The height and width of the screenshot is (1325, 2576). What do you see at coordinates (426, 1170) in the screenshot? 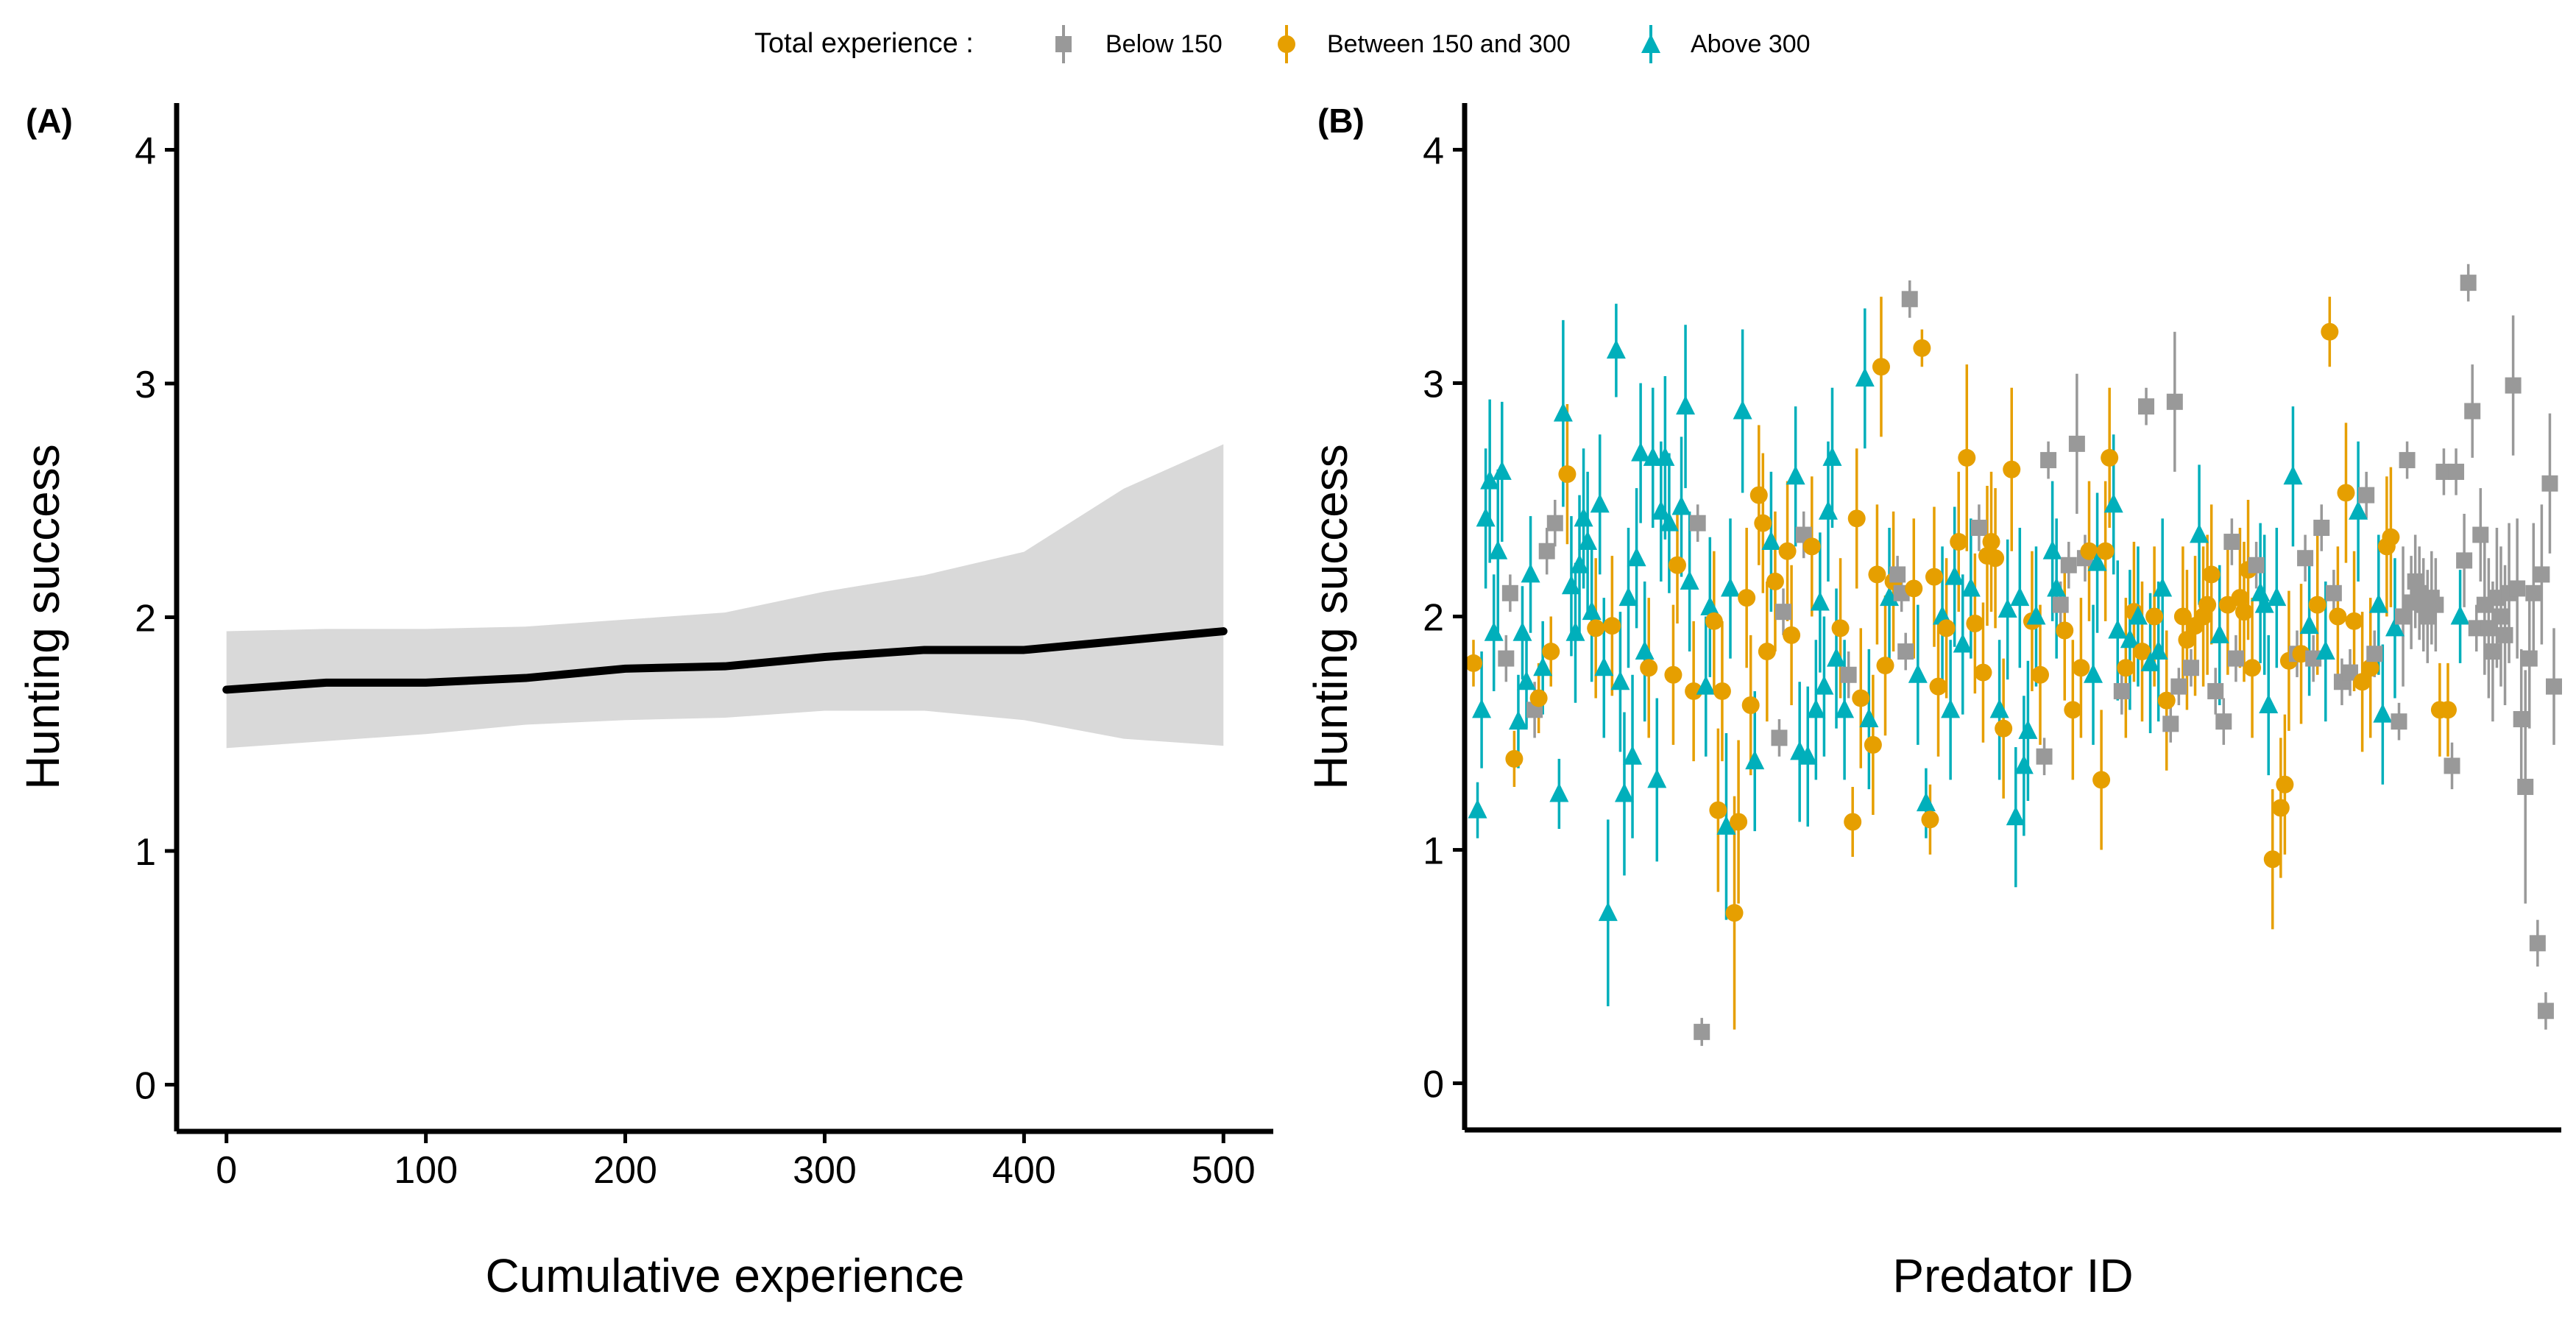
I see `x-tick-label: 100` at bounding box center [426, 1170].